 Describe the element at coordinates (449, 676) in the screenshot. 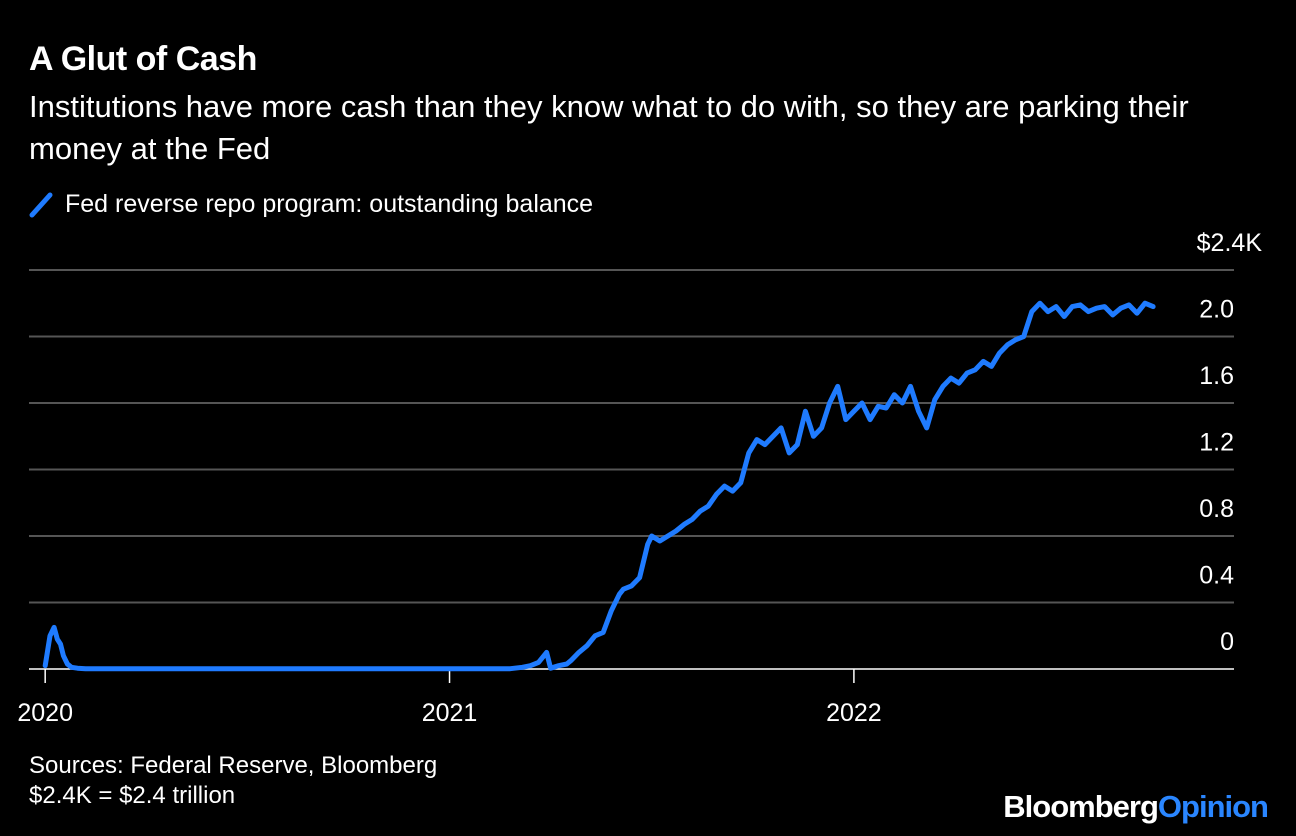

I see `x-axis-ticks` at that location.